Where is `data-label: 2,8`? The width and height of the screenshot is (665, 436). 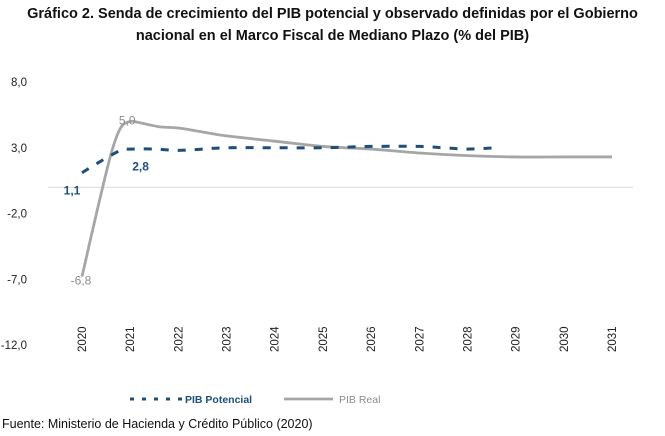
data-label: 2,8 is located at coordinates (140, 166).